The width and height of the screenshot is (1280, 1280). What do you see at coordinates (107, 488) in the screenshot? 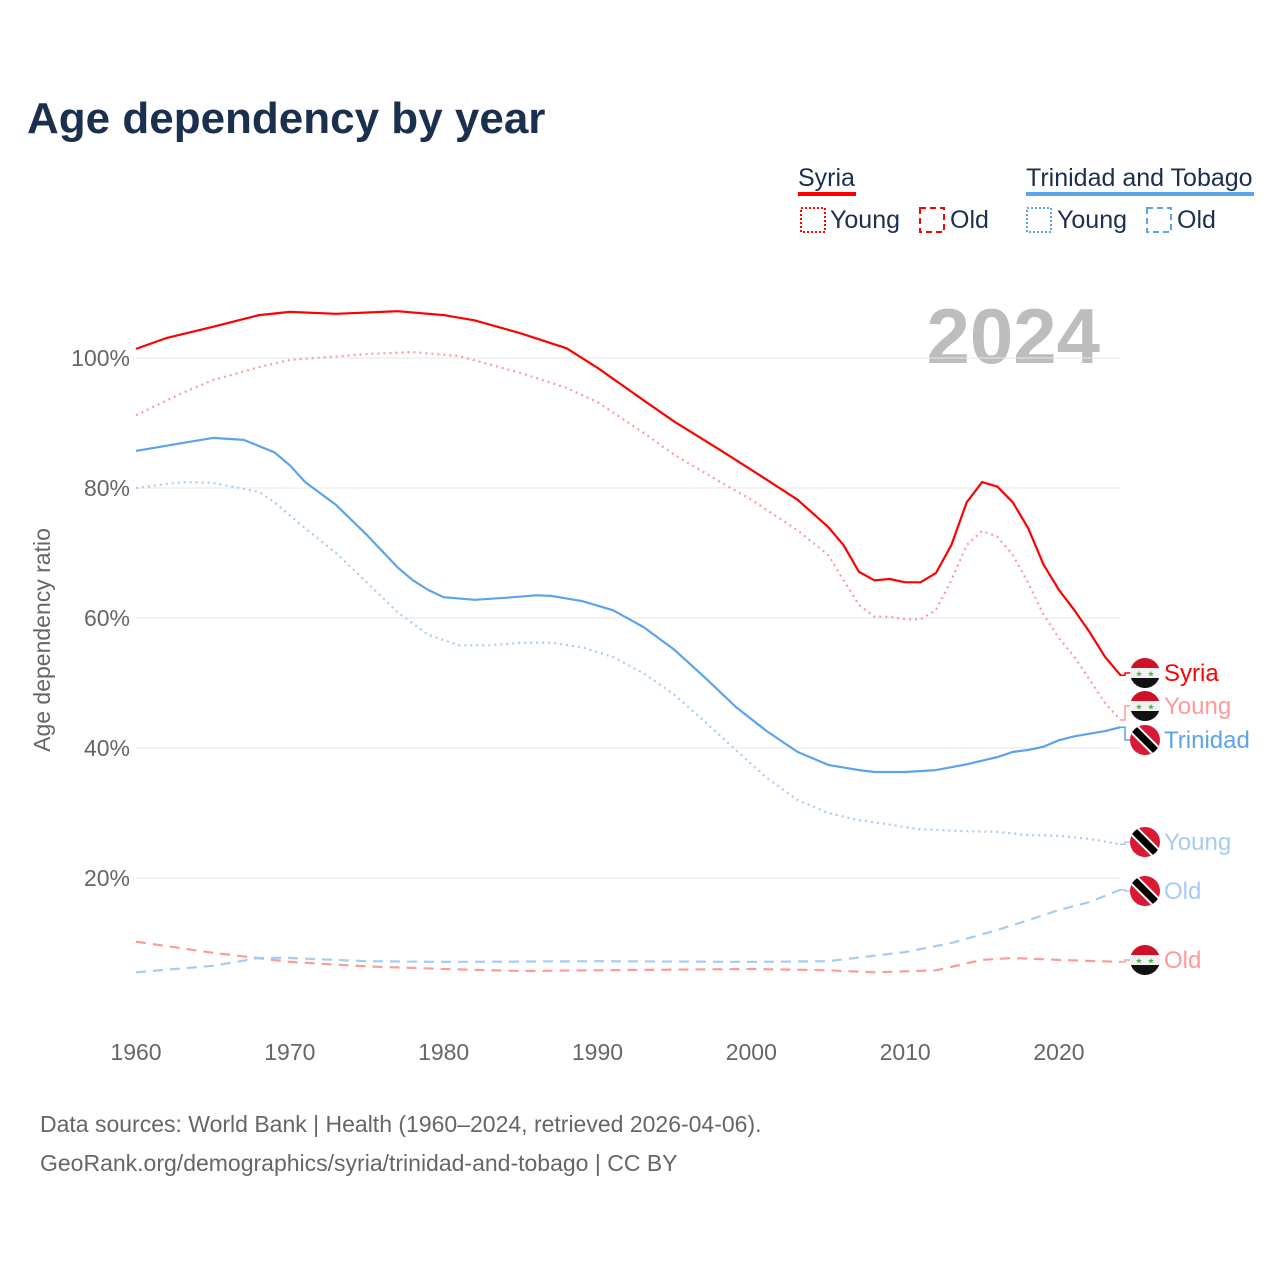
I see `y-tick-label: 80%` at bounding box center [107, 488].